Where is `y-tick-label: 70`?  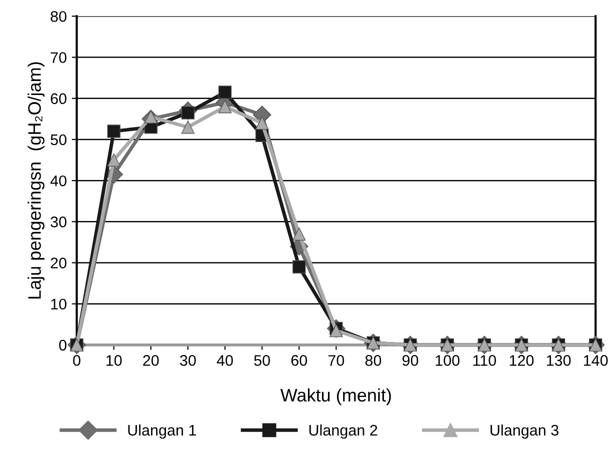 y-tick-label: 70 is located at coordinates (58, 57).